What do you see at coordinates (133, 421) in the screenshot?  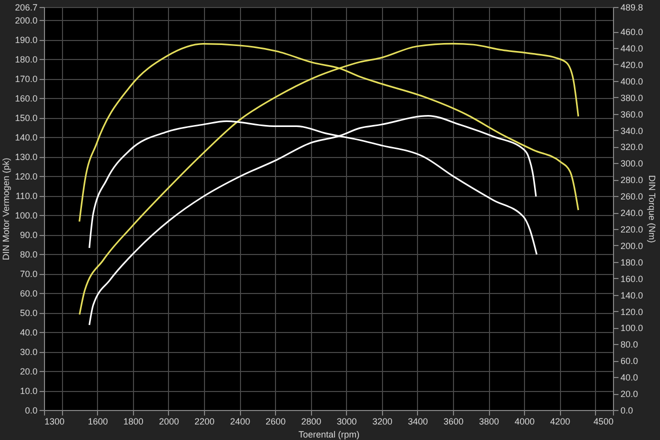 I see `x-tick-label: 1800` at bounding box center [133, 421].